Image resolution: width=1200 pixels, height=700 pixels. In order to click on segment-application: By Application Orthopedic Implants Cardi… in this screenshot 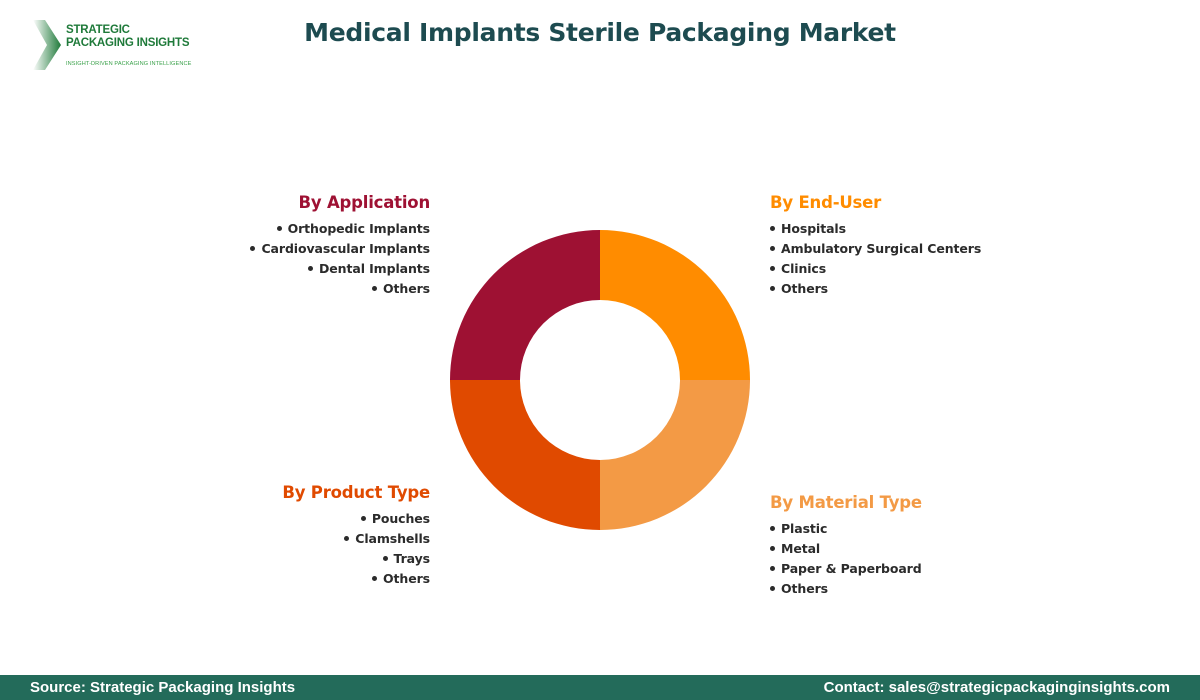, I will do `click(340, 246)`.